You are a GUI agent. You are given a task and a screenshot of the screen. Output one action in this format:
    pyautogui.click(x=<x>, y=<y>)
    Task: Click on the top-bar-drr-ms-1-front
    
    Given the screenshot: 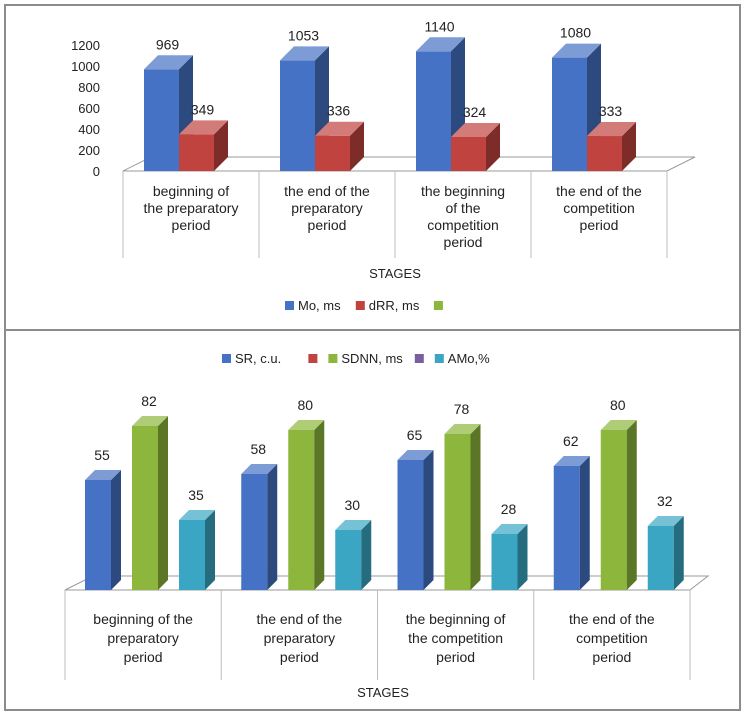 What is the action you would take?
    pyautogui.click(x=196, y=152)
    